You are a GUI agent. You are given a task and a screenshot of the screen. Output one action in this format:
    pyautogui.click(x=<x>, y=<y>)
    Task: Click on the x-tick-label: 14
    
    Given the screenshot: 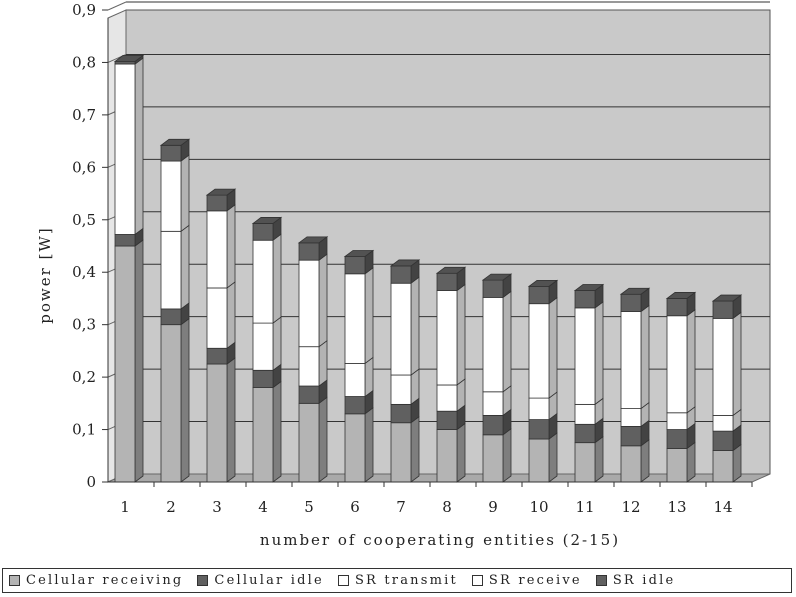 What is the action you would take?
    pyautogui.click(x=722, y=507)
    